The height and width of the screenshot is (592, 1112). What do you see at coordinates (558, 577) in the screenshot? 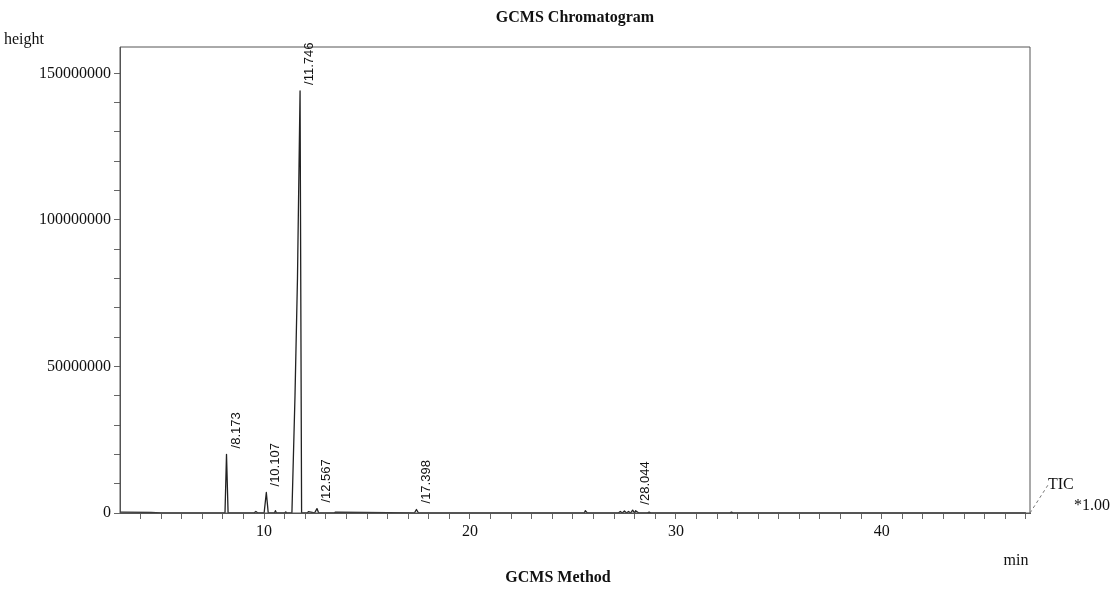
I see `text: GCMS Method` at bounding box center [558, 577].